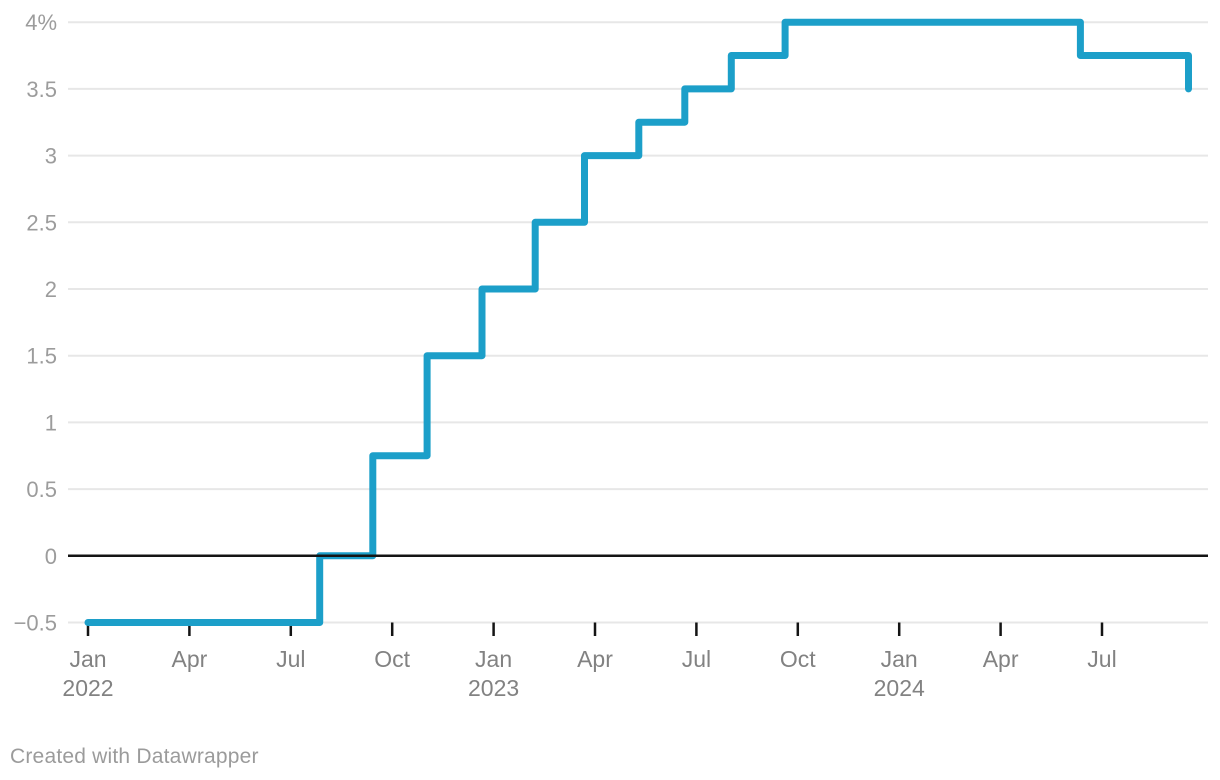 Image resolution: width=1220 pixels, height=780 pixels. I want to click on x-axis-year-label: 2024, so click(899, 688).